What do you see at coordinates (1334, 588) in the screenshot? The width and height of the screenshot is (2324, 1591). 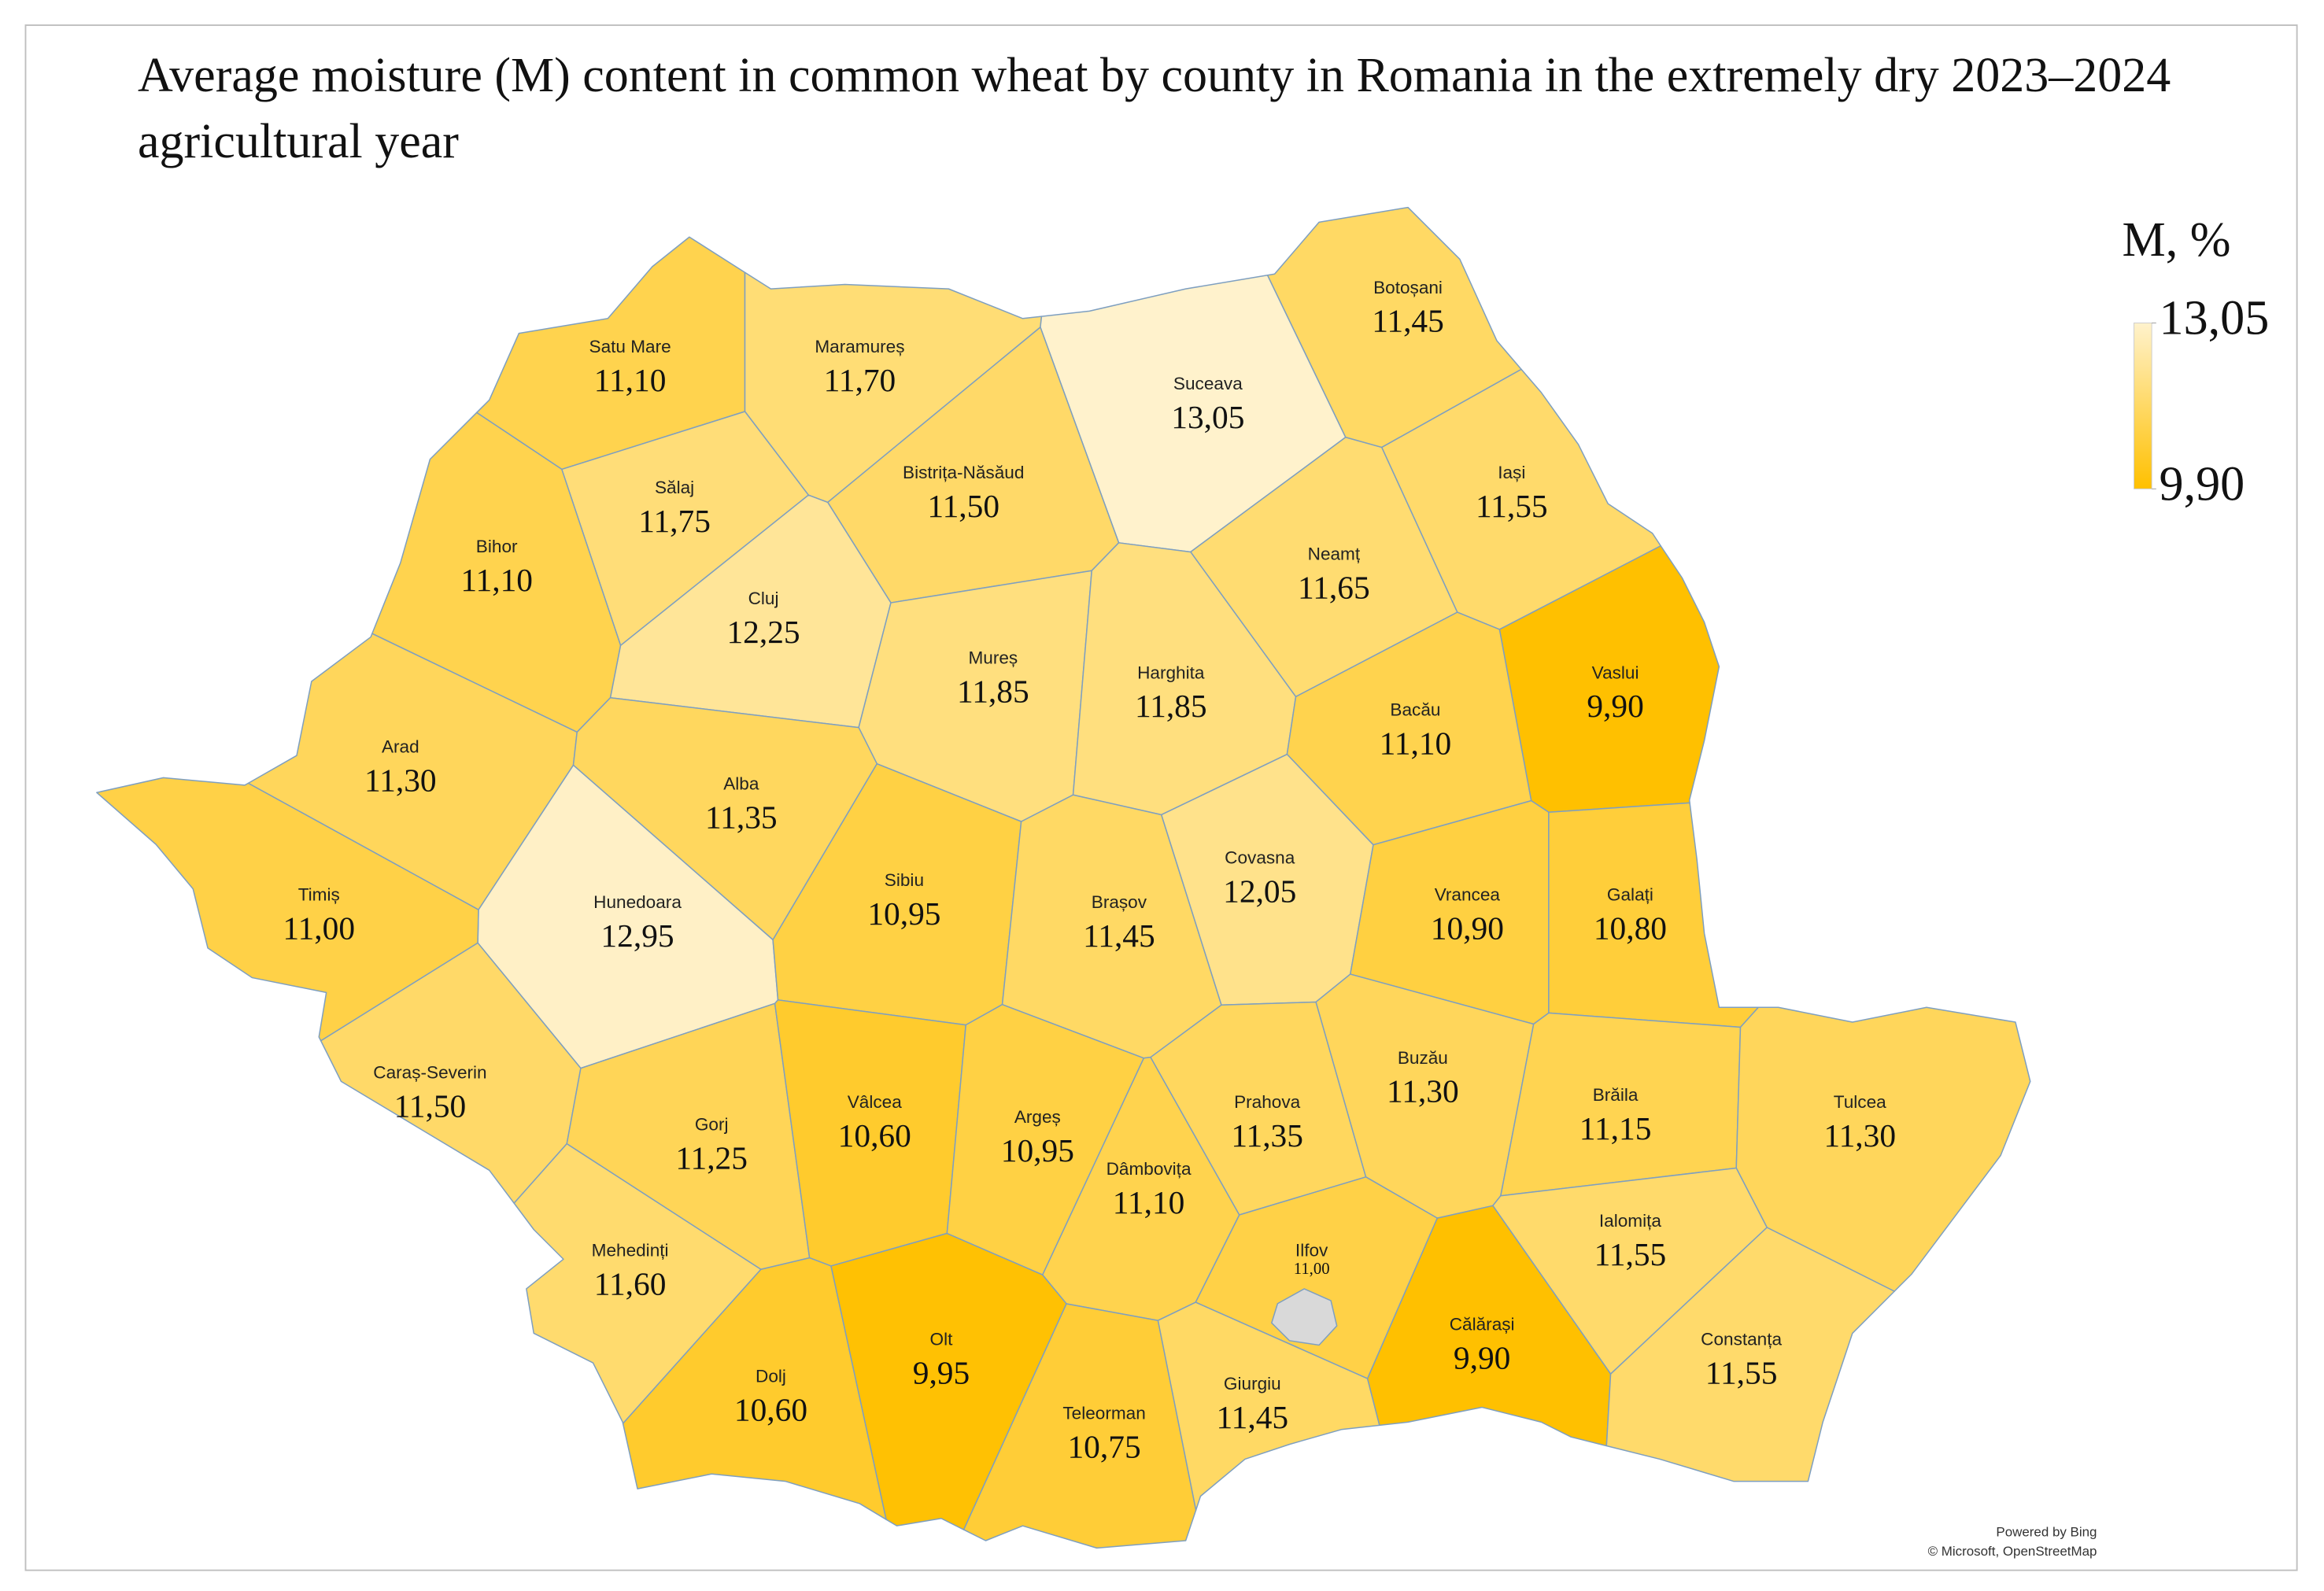 I see `value-label: 11,65` at bounding box center [1334, 588].